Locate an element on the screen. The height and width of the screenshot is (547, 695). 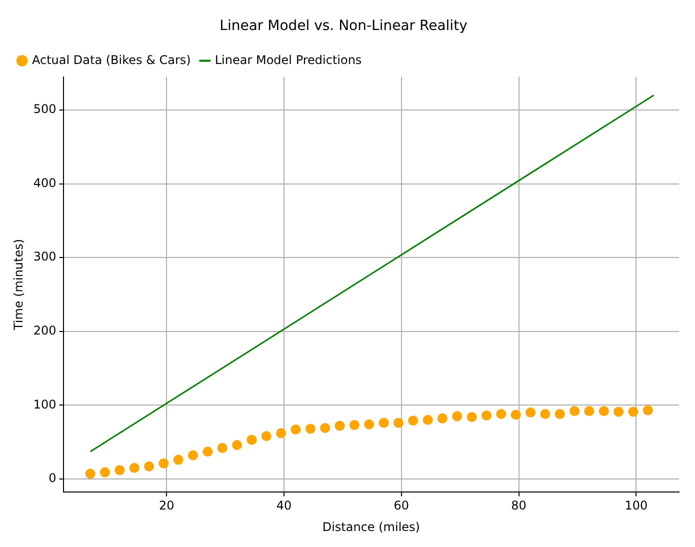
legend-label: Actual Data (Bikes & Cars) is located at coordinates (111, 59).